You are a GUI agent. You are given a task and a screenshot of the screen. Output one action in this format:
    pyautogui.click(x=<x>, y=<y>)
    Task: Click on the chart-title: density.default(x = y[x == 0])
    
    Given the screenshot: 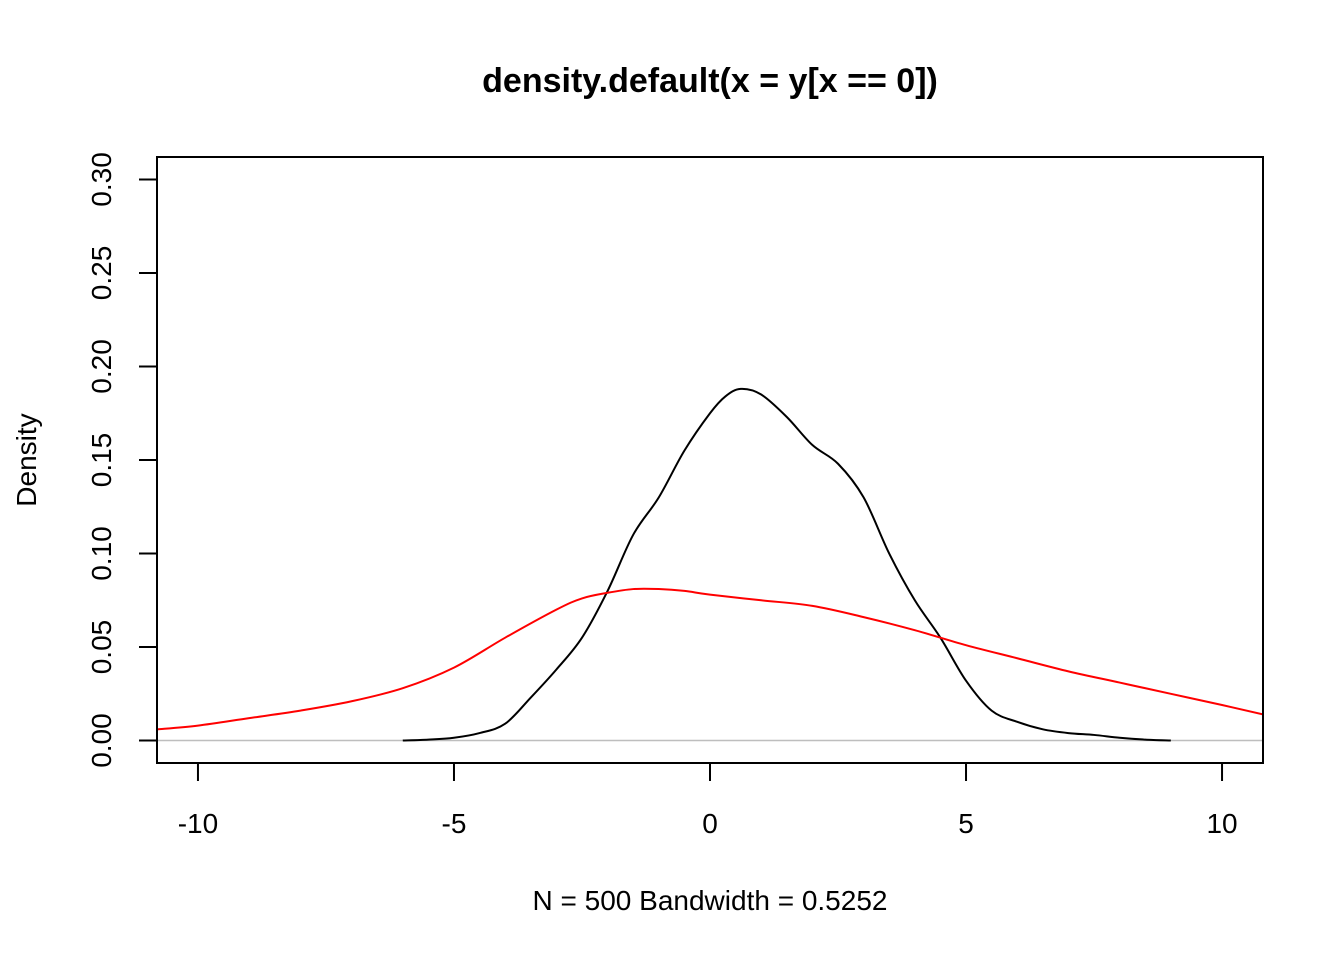 What is the action you would take?
    pyautogui.click(x=710, y=81)
    